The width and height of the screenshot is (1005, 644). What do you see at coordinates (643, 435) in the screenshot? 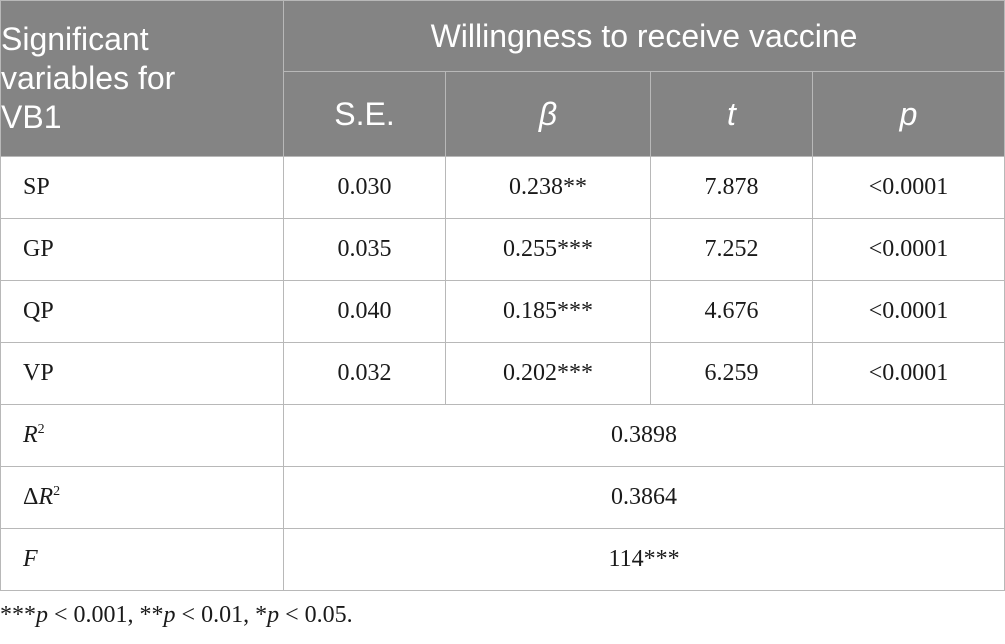
I see `r2-value: 0.3898` at bounding box center [643, 435].